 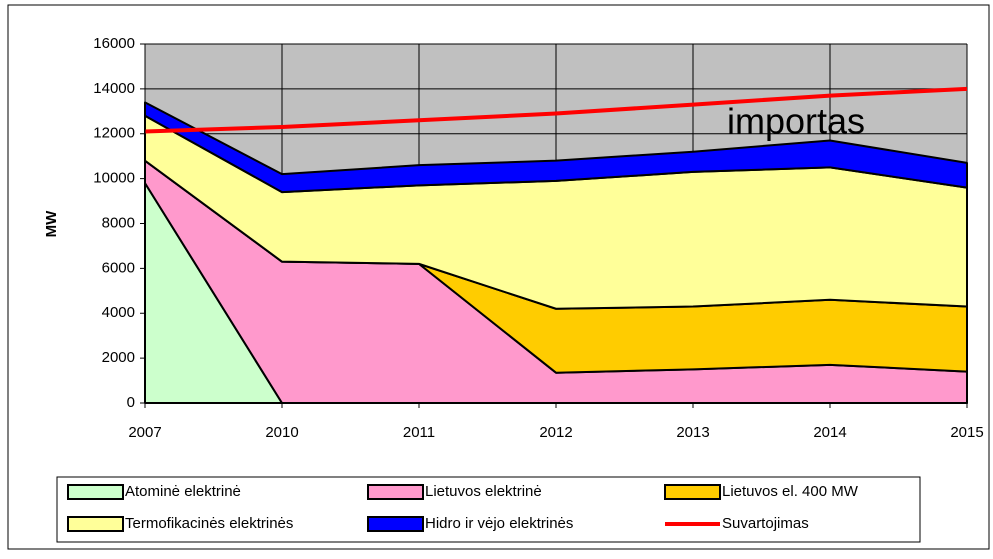 What do you see at coordinates (829, 432) in the screenshot?
I see `x-tick-label: 2014` at bounding box center [829, 432].